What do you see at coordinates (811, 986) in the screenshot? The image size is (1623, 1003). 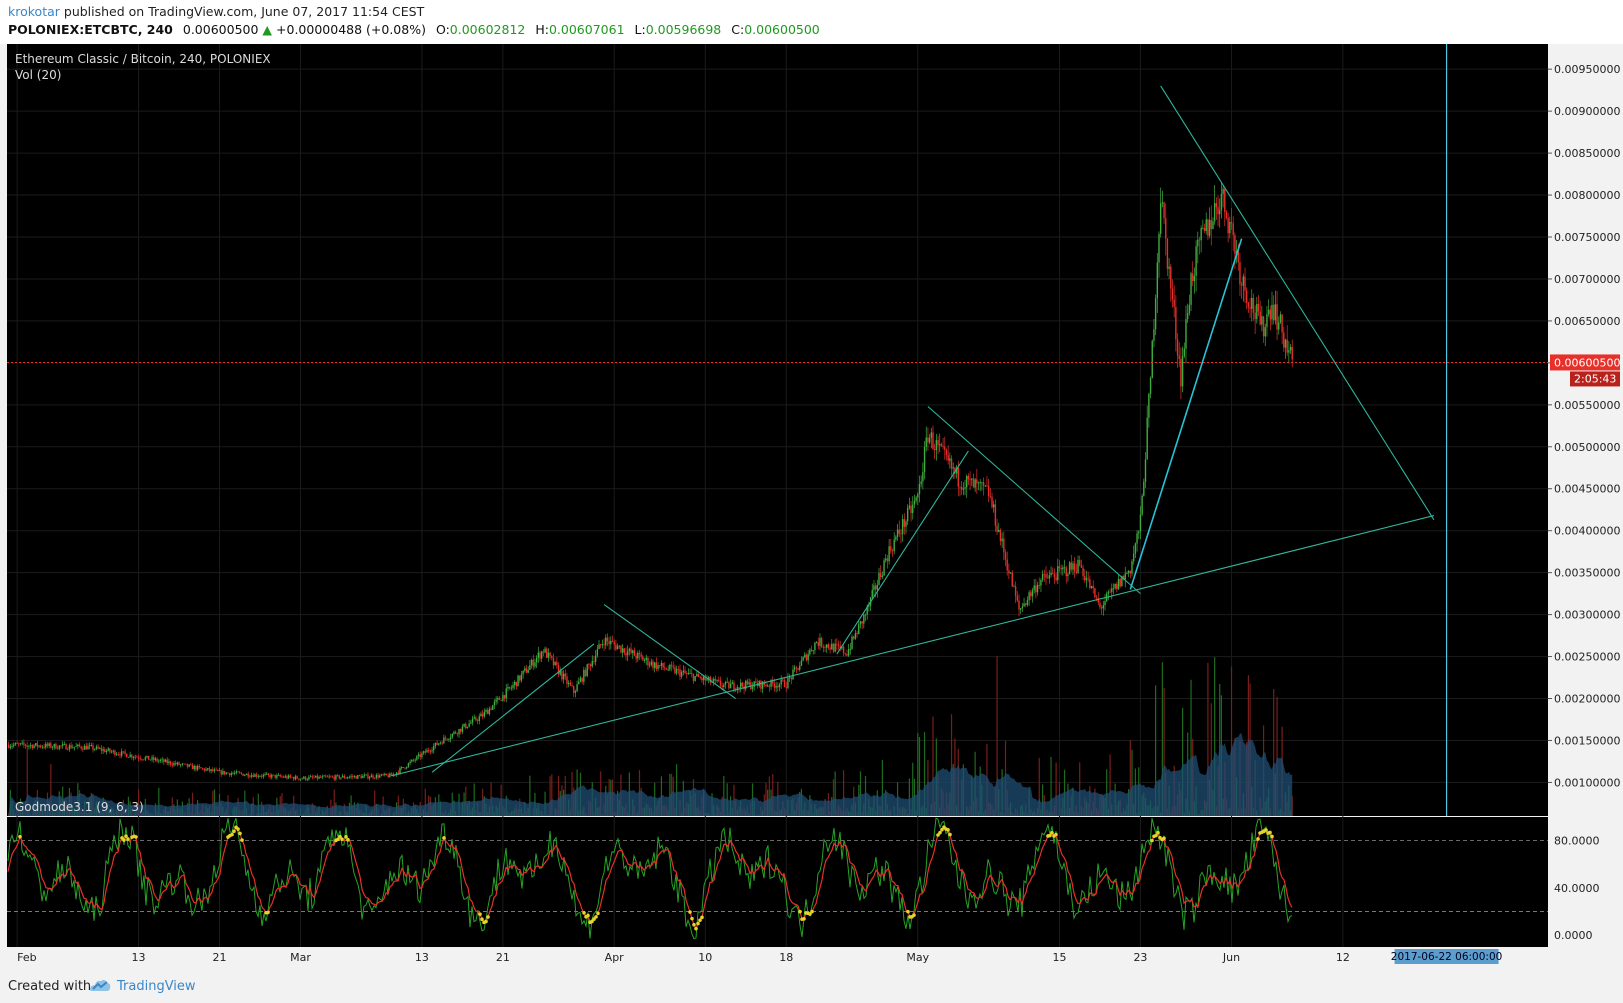 I see `footer: Created with TradingView` at bounding box center [811, 986].